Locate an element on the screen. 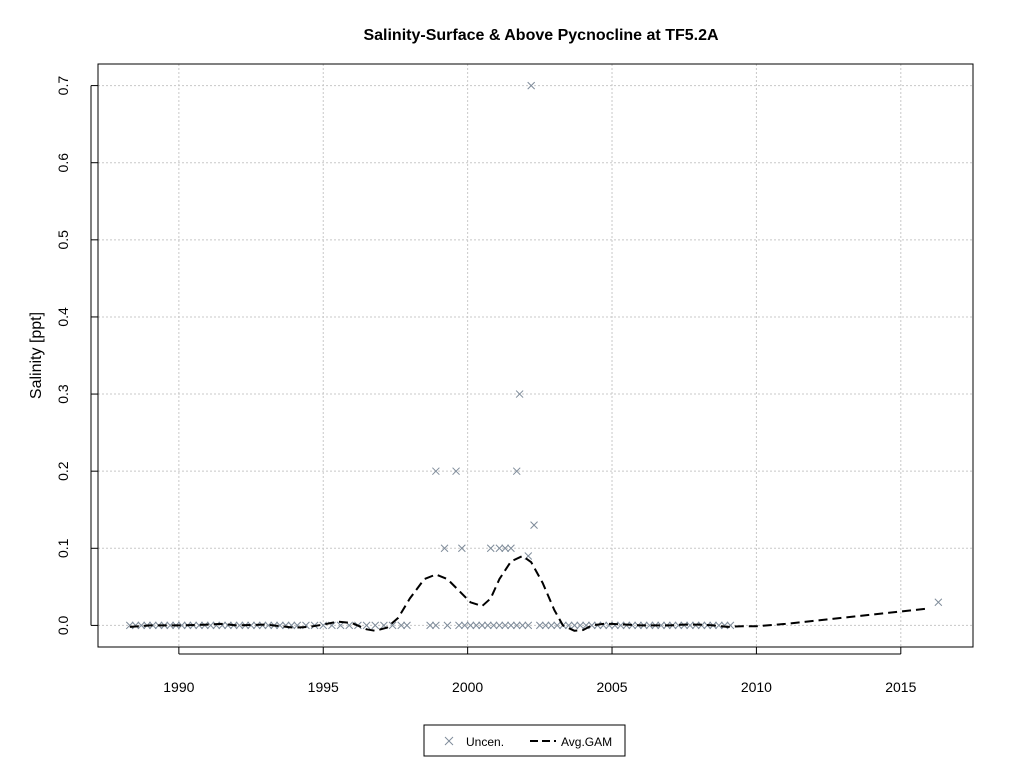  legend-point-marker is located at coordinates (449, 741).